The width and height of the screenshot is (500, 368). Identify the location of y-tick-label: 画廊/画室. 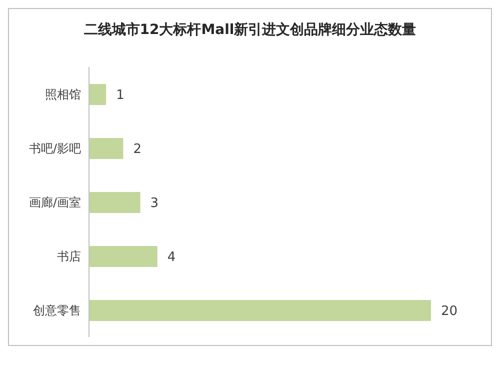
(54, 202).